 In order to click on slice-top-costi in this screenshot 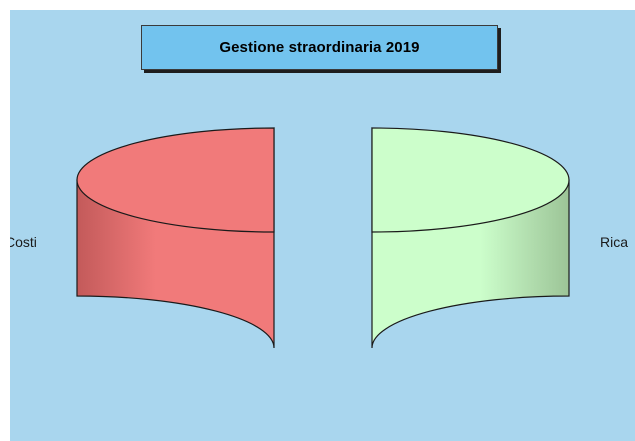, I will do `click(175, 180)`.